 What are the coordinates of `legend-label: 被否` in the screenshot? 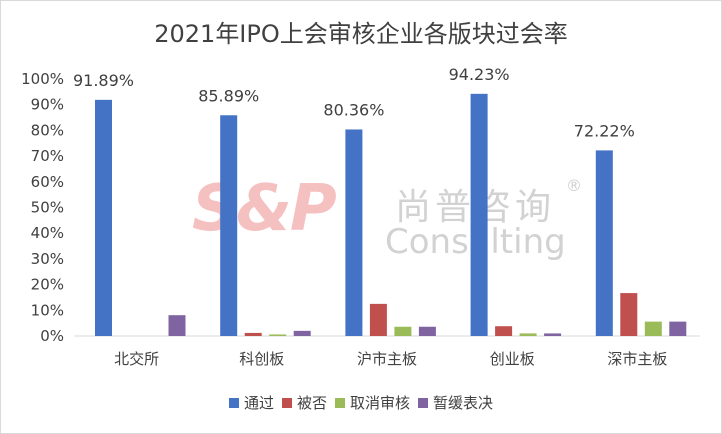 It's located at (311, 403).